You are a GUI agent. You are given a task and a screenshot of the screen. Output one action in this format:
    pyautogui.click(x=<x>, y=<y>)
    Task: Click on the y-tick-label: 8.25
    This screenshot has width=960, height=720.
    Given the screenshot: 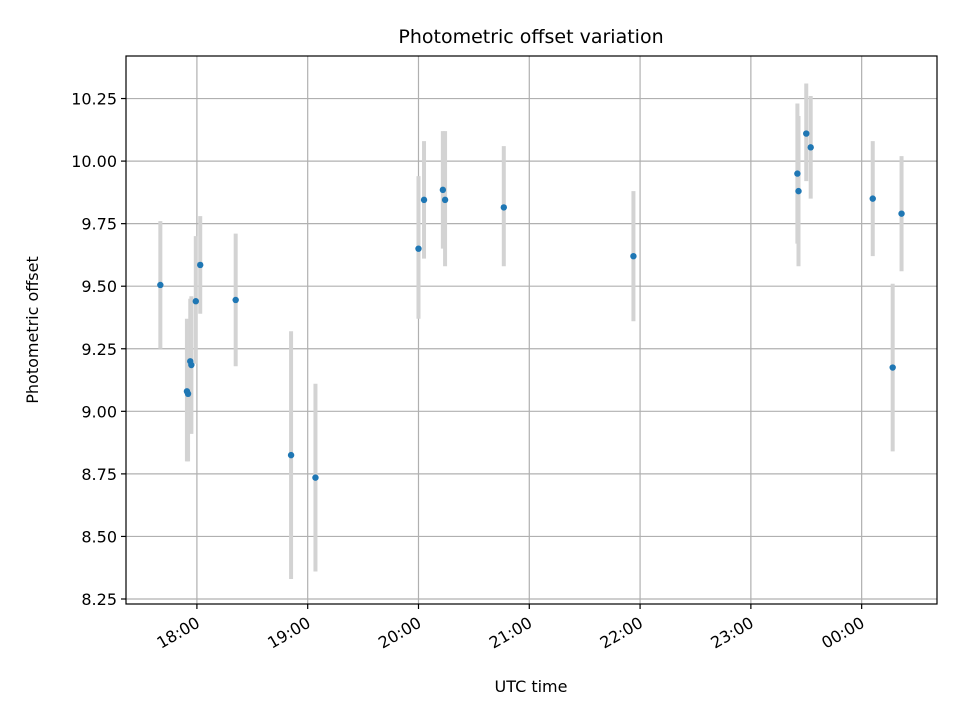 What is the action you would take?
    pyautogui.click(x=99, y=599)
    